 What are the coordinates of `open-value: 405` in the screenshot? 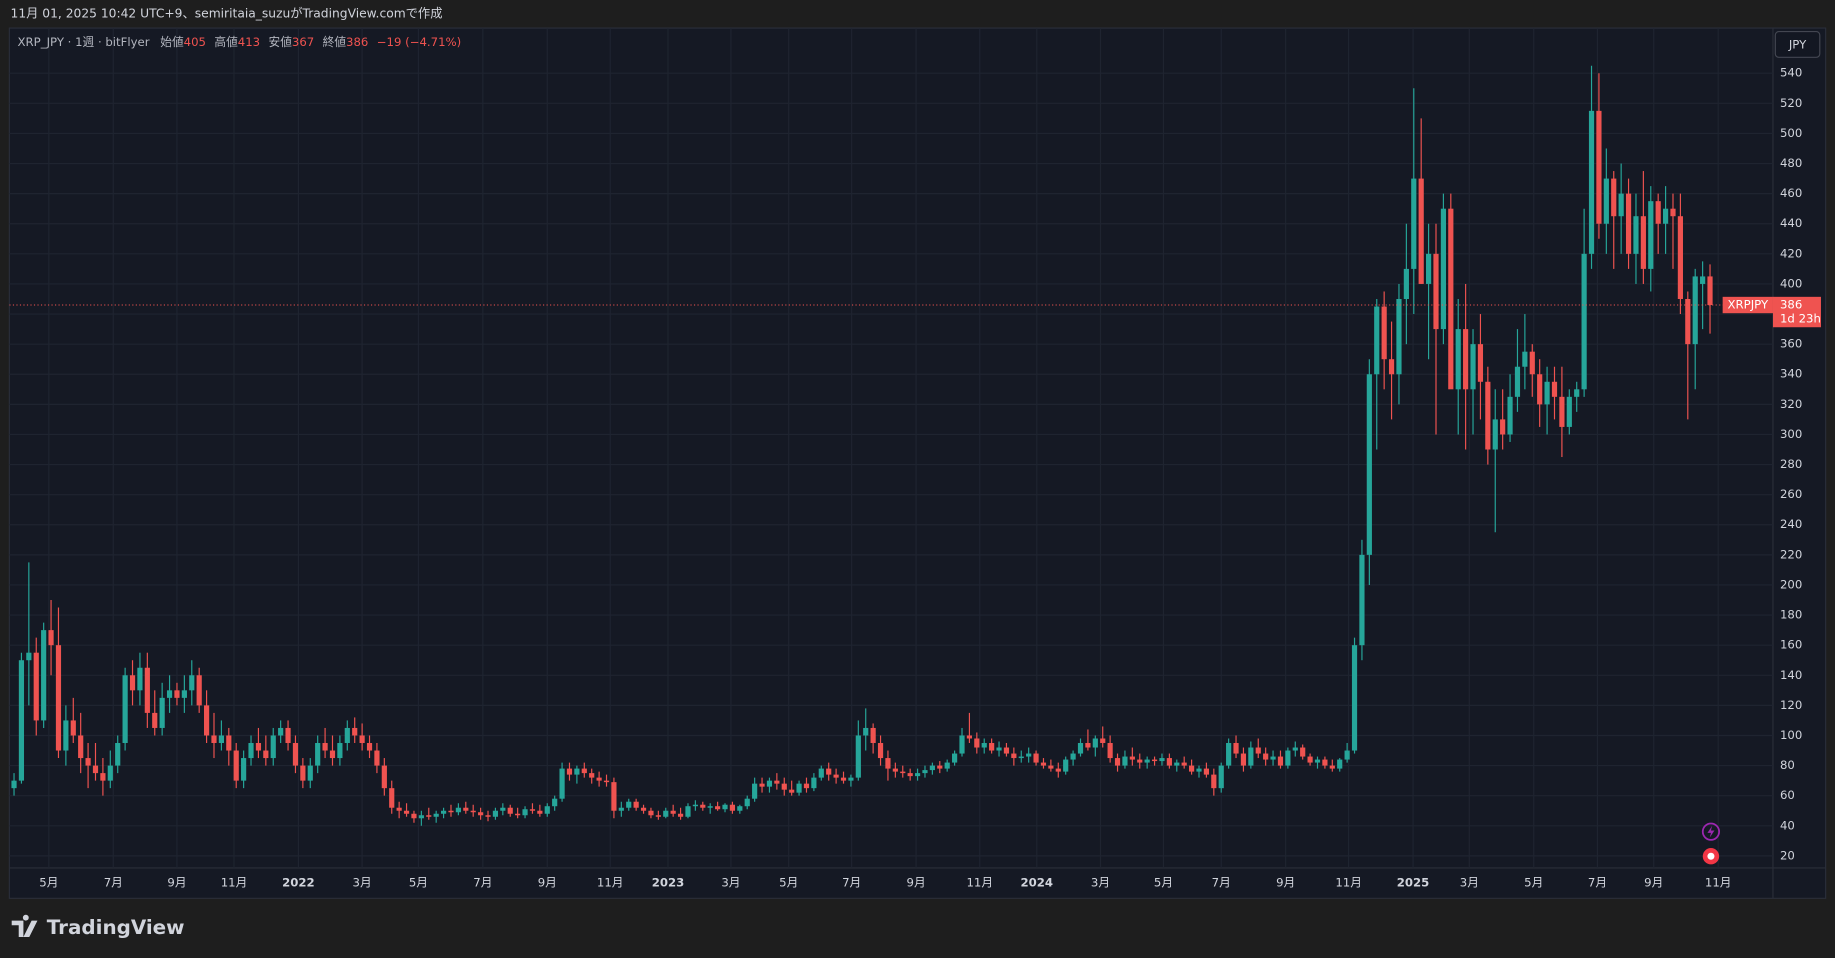 It's located at (195, 42).